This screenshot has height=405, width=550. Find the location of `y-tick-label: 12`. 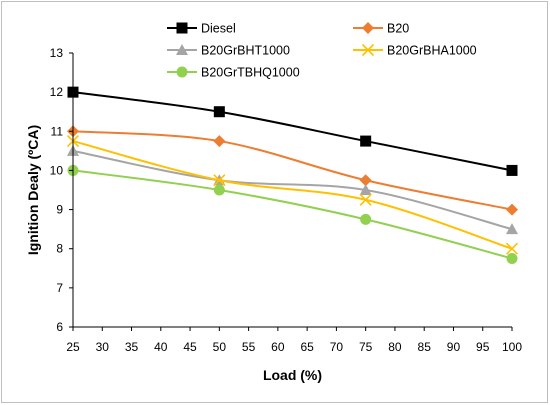

y-tick-label: 12 is located at coordinates (57, 92).